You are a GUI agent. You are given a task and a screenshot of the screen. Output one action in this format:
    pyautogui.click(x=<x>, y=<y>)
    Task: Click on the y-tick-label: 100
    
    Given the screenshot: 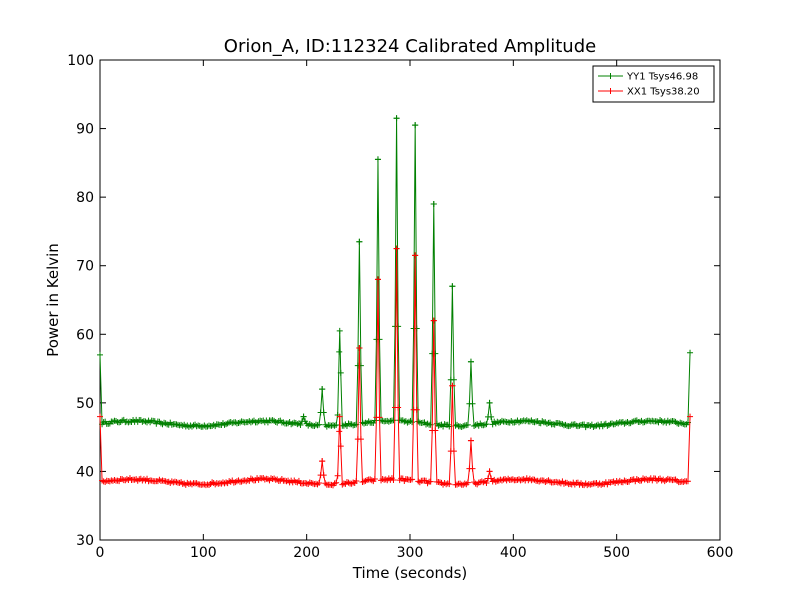 What is the action you would take?
    pyautogui.click(x=80, y=61)
    